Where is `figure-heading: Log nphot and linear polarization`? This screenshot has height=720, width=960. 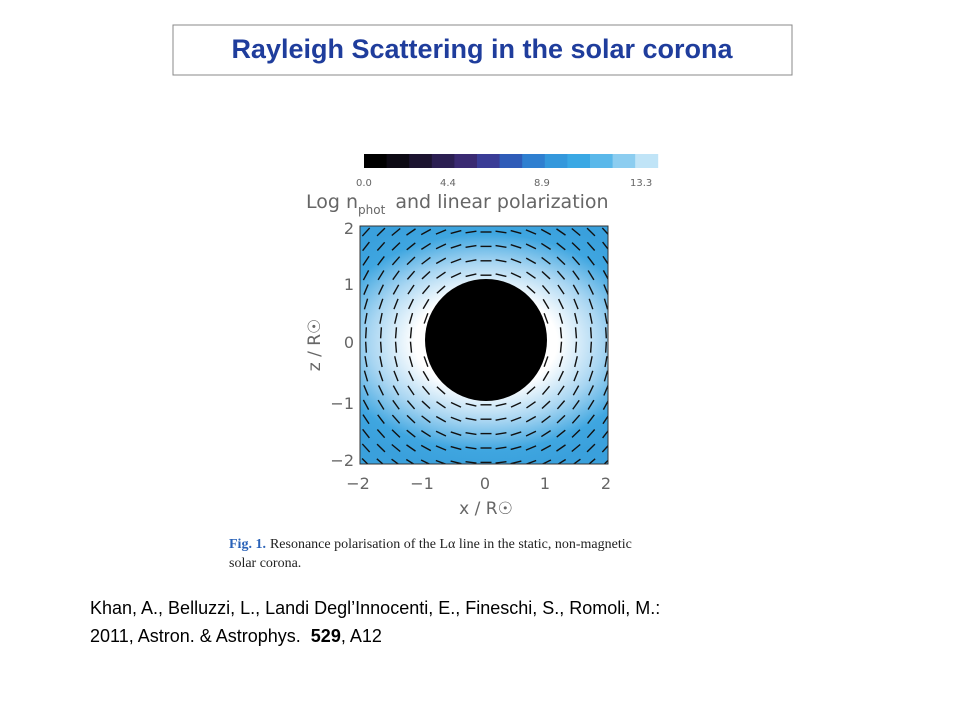
figure-heading: Log nphot and linear polarization is located at coordinates (457, 204).